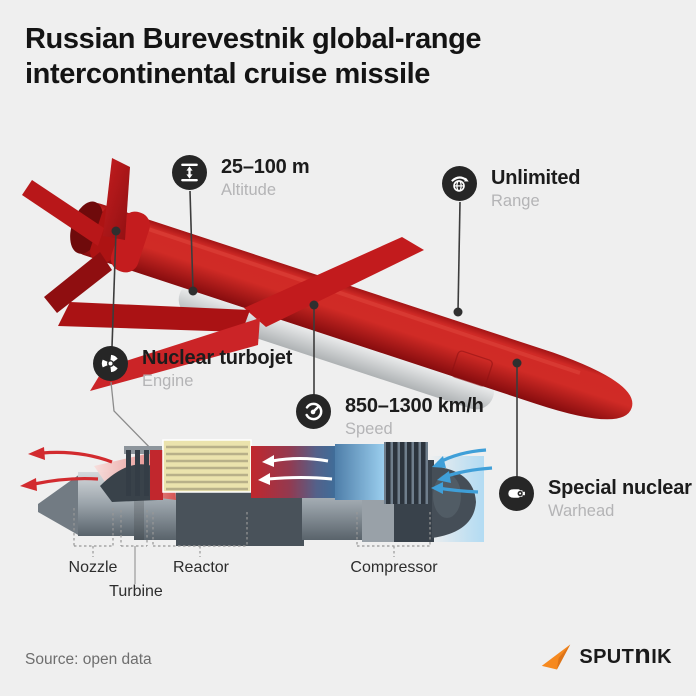  I want to click on speedometer-icon, so click(313, 411).